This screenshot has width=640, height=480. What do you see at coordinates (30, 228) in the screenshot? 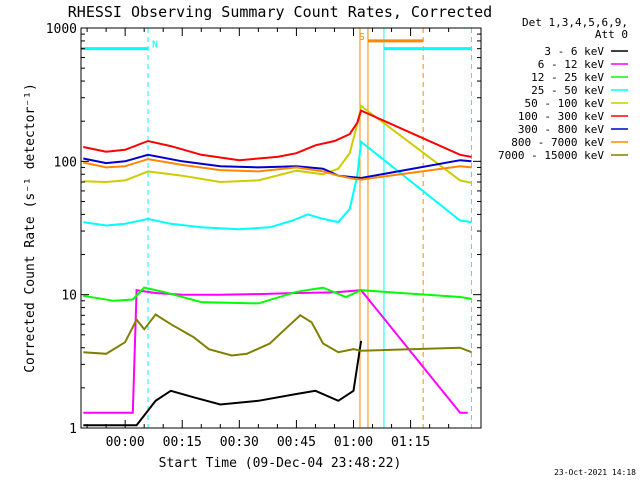
I see `y-axis-label: Corrected Count Rate (s⁻¹ detector⁻¹)` at bounding box center [30, 228].